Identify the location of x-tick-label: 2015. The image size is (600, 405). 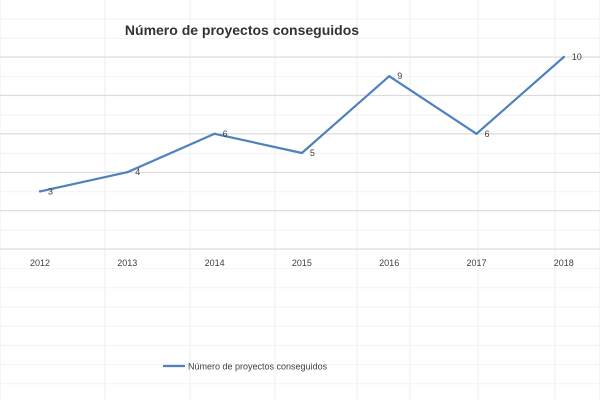
(302, 263).